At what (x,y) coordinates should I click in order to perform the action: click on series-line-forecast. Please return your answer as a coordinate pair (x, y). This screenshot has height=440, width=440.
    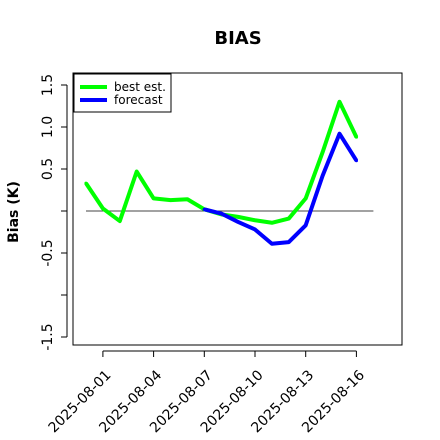
    Looking at the image, I should click on (281, 188).